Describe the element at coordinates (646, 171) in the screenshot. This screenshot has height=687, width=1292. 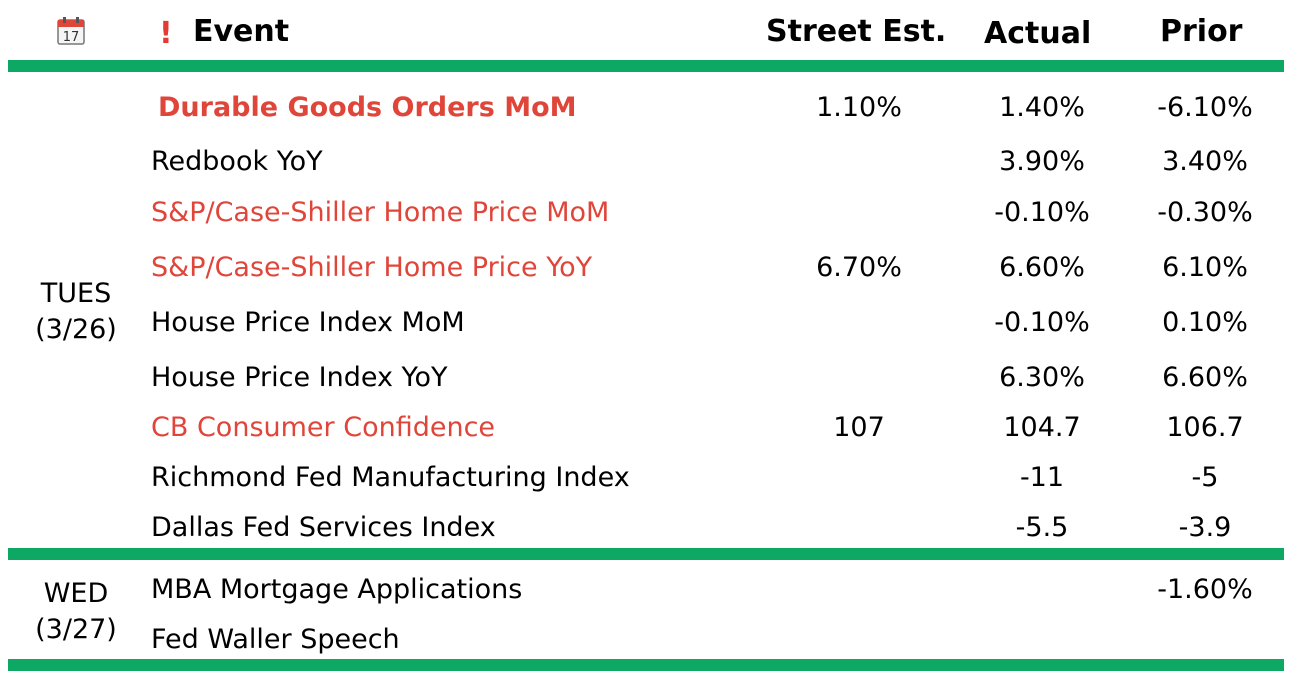
I see `table-row: Redbook YoY 3.90% 3.40%` at that location.